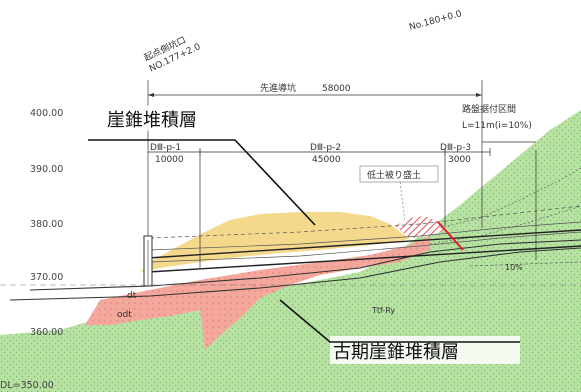  I want to click on pilot-tunnel-label: 先進導坑, so click(278, 88).